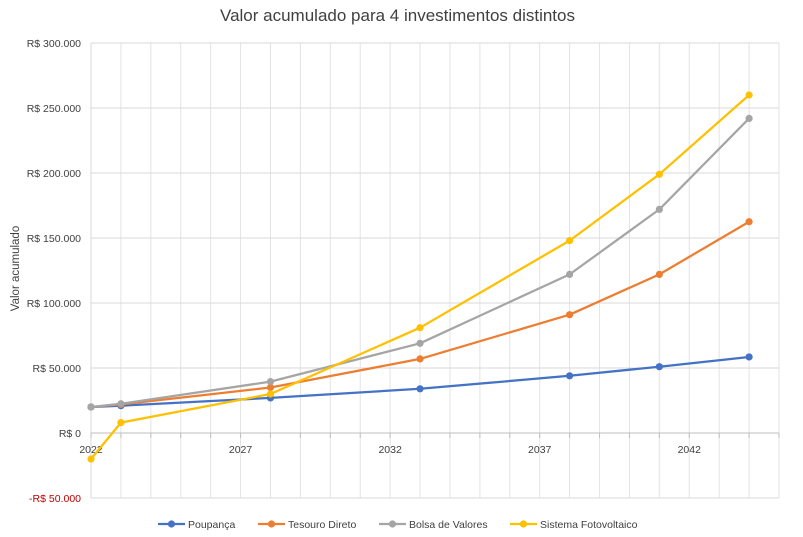 The height and width of the screenshot is (537, 803). What do you see at coordinates (55, 499) in the screenshot?
I see `y-tick-label: -R$ 50.000` at bounding box center [55, 499].